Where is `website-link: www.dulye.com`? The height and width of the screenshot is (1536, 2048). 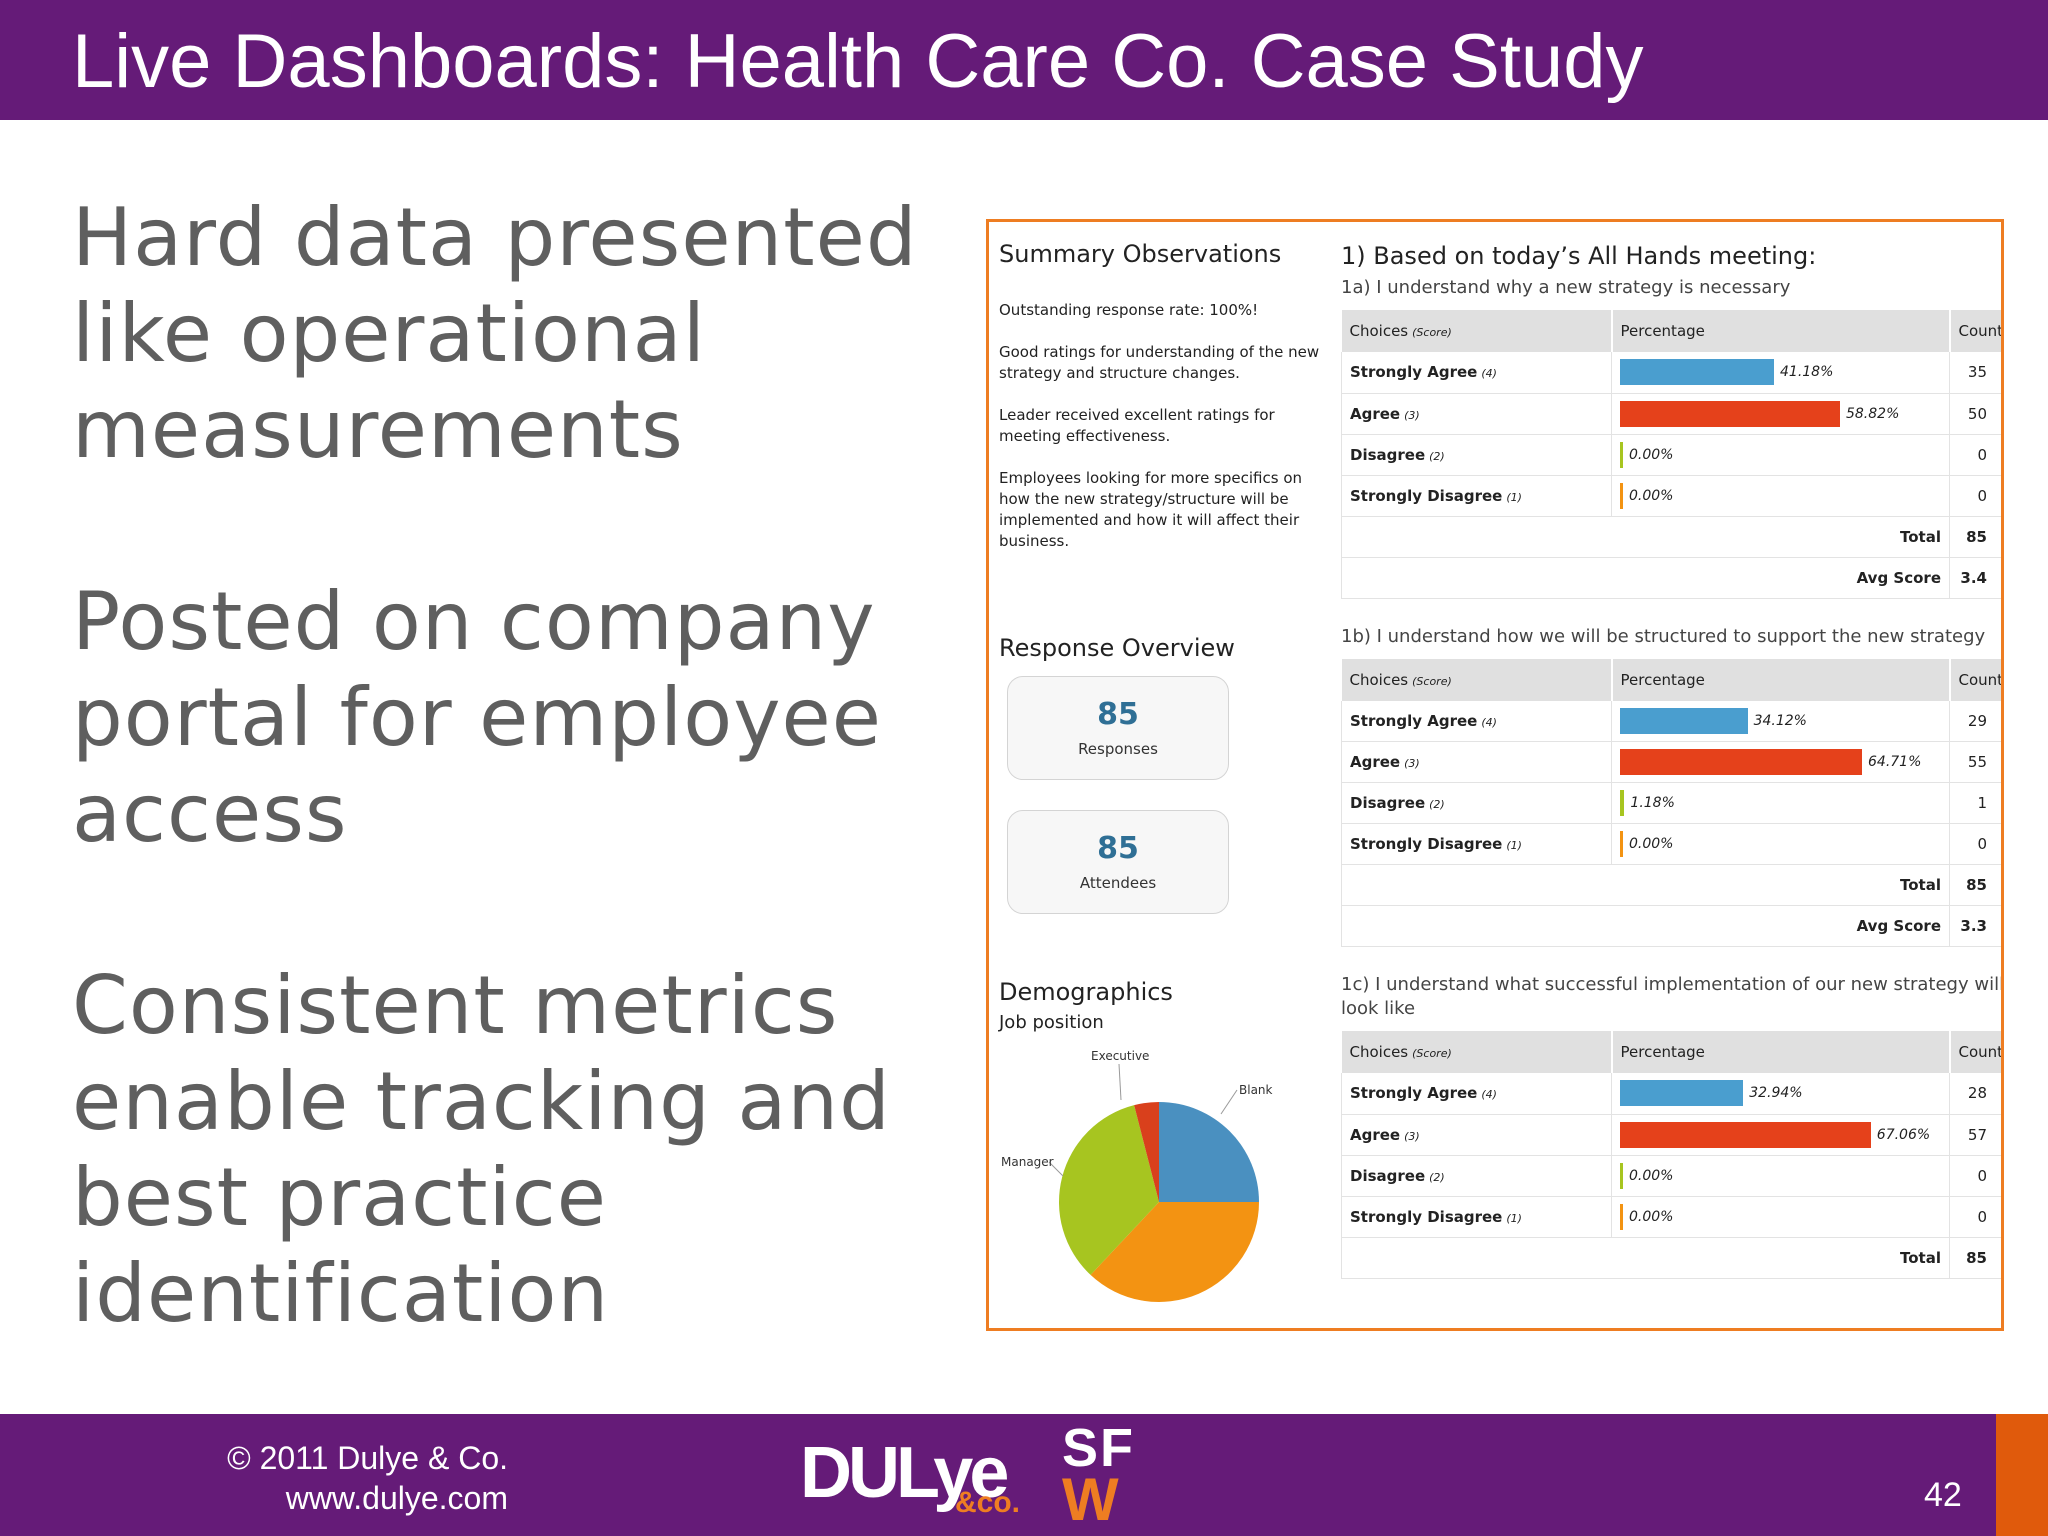
website-link: www.dulye.com is located at coordinates (396, 1498).